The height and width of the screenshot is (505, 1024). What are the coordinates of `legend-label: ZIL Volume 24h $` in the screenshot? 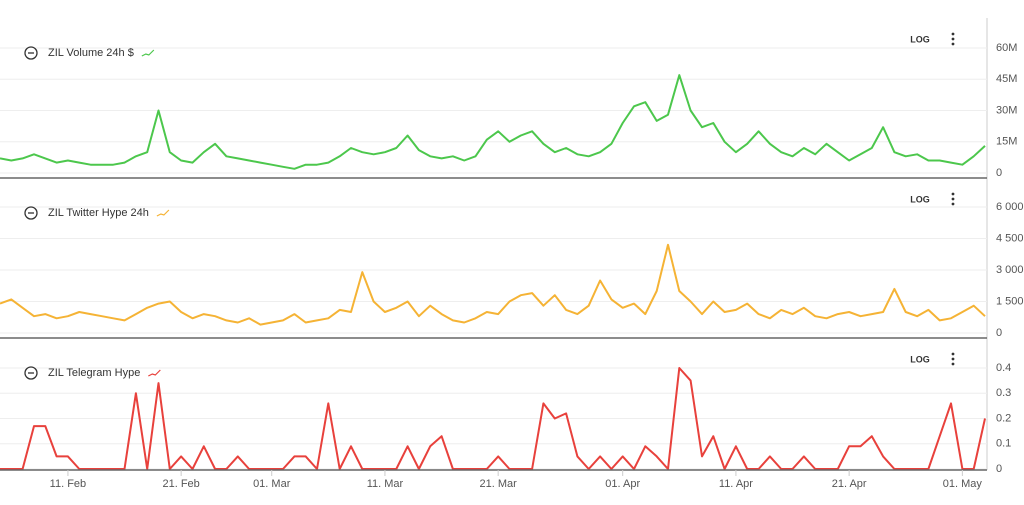 It's located at (91, 53).